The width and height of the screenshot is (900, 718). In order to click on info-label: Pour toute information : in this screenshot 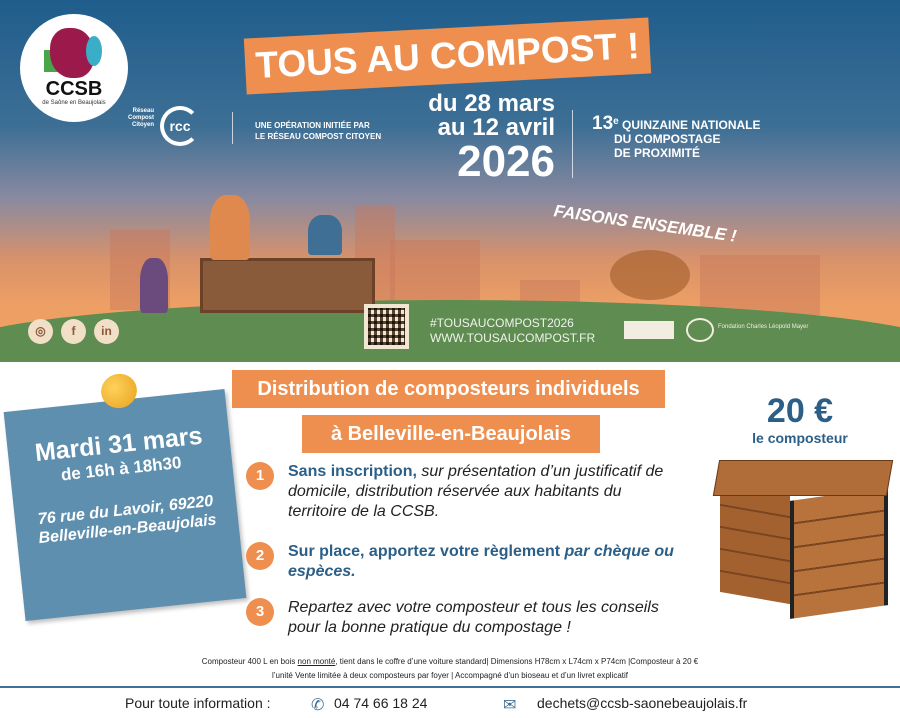, I will do `click(198, 703)`.